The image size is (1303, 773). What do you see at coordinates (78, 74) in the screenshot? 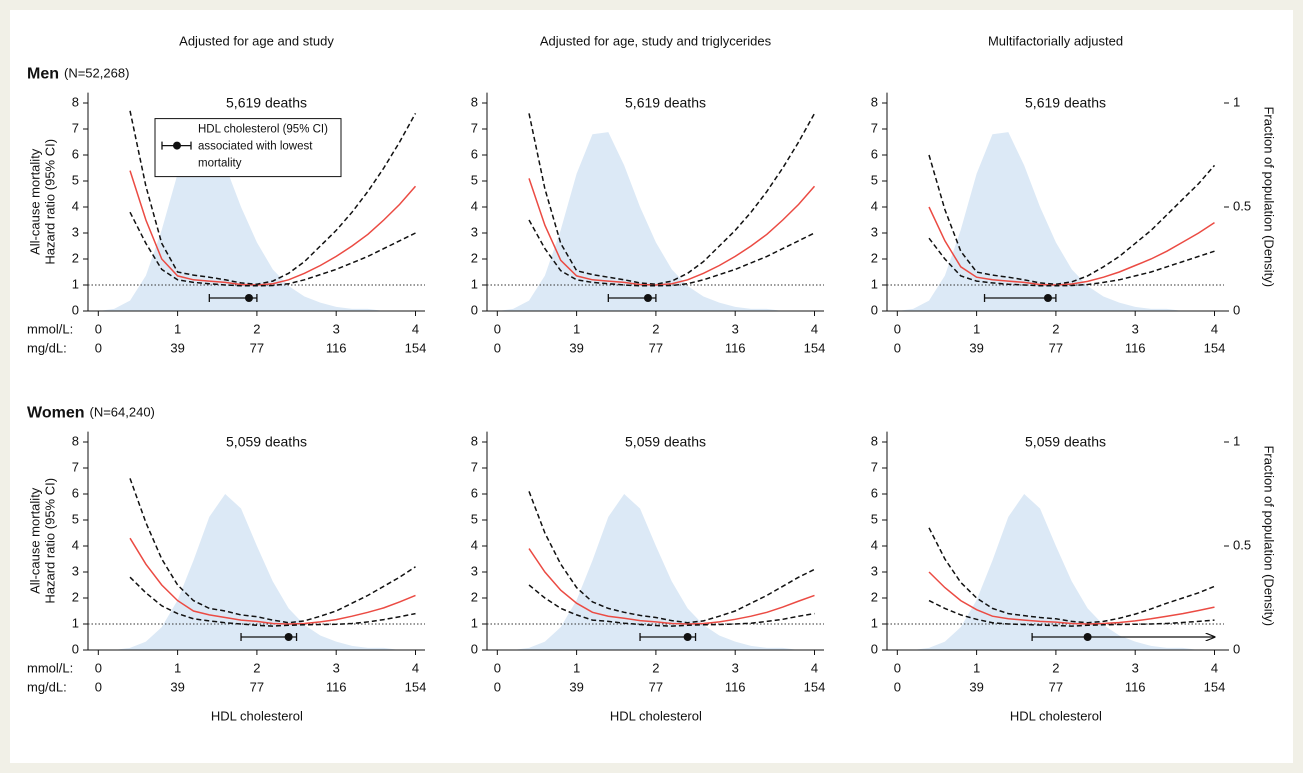
I see `group-label: Men (N=52,268)` at bounding box center [78, 74].